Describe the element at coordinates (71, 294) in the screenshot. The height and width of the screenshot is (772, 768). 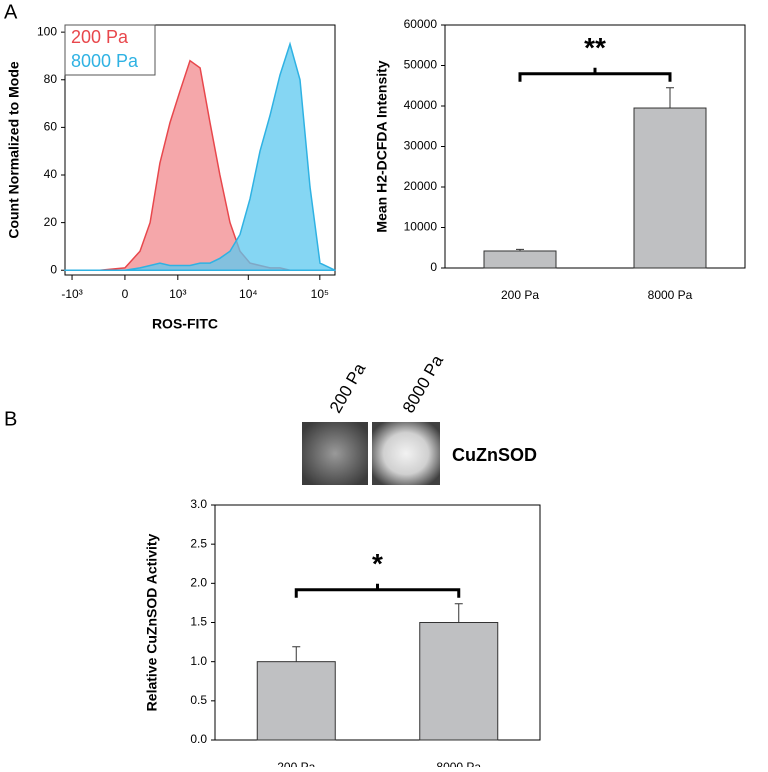
I see `x-tick-label: -10³` at that location.